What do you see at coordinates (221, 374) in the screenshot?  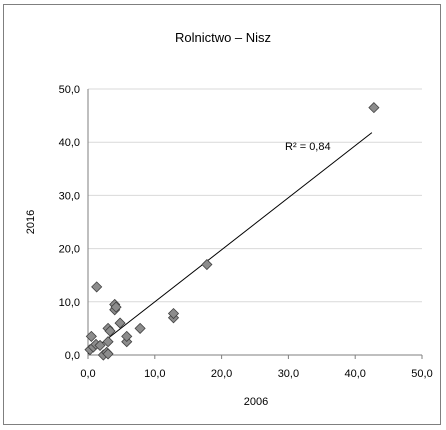 I see `x-tick-label: 20,0` at bounding box center [221, 374].